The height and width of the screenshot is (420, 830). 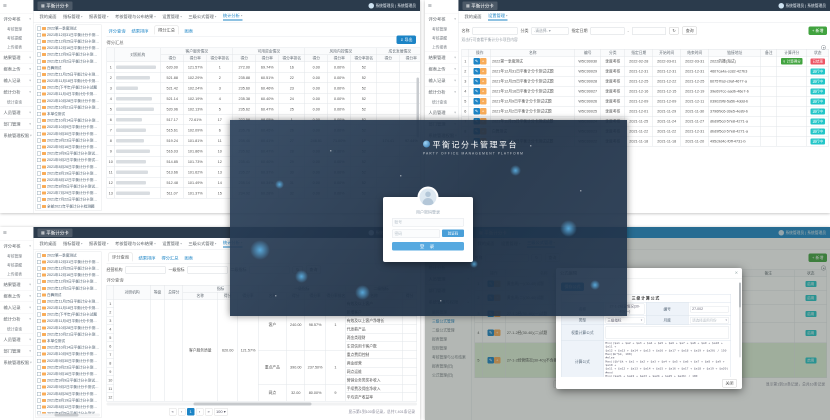 I want to click on calculate-score-button: ⇓ 计算得分, so click(x=791, y=61).